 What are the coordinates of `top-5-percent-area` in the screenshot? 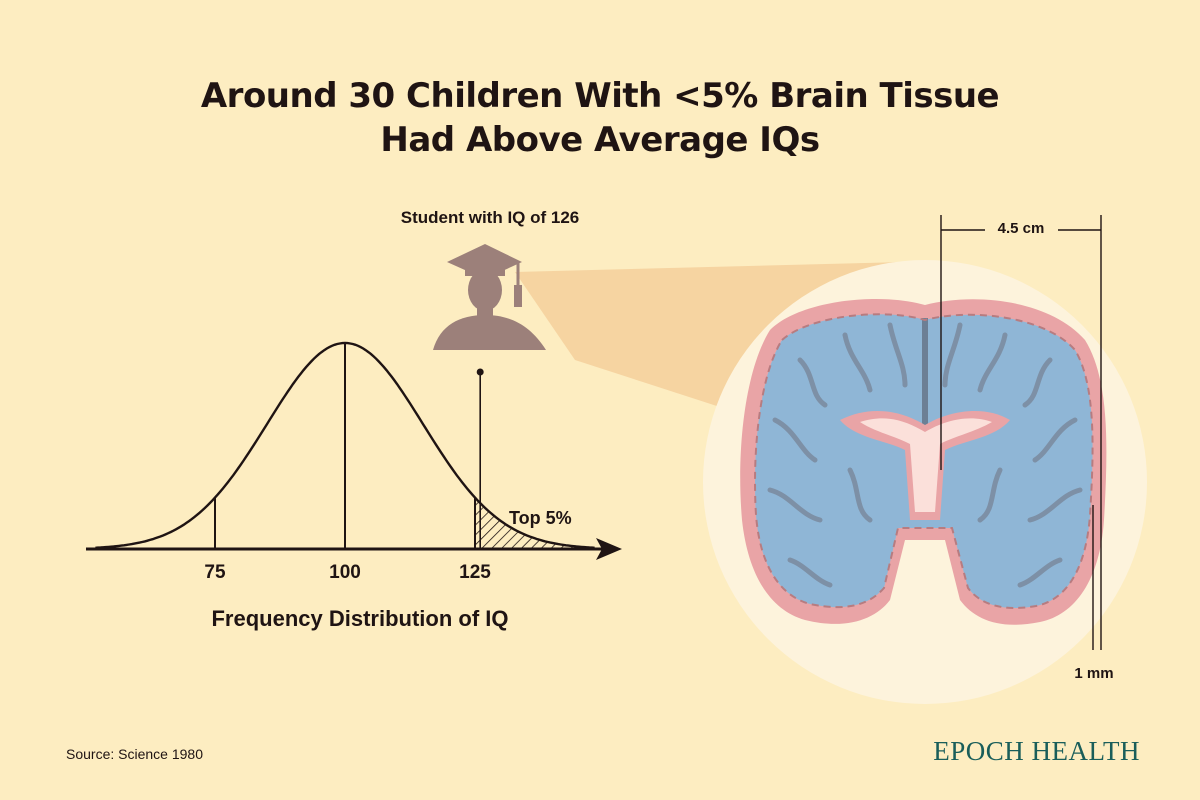 It's located at (535, 523).